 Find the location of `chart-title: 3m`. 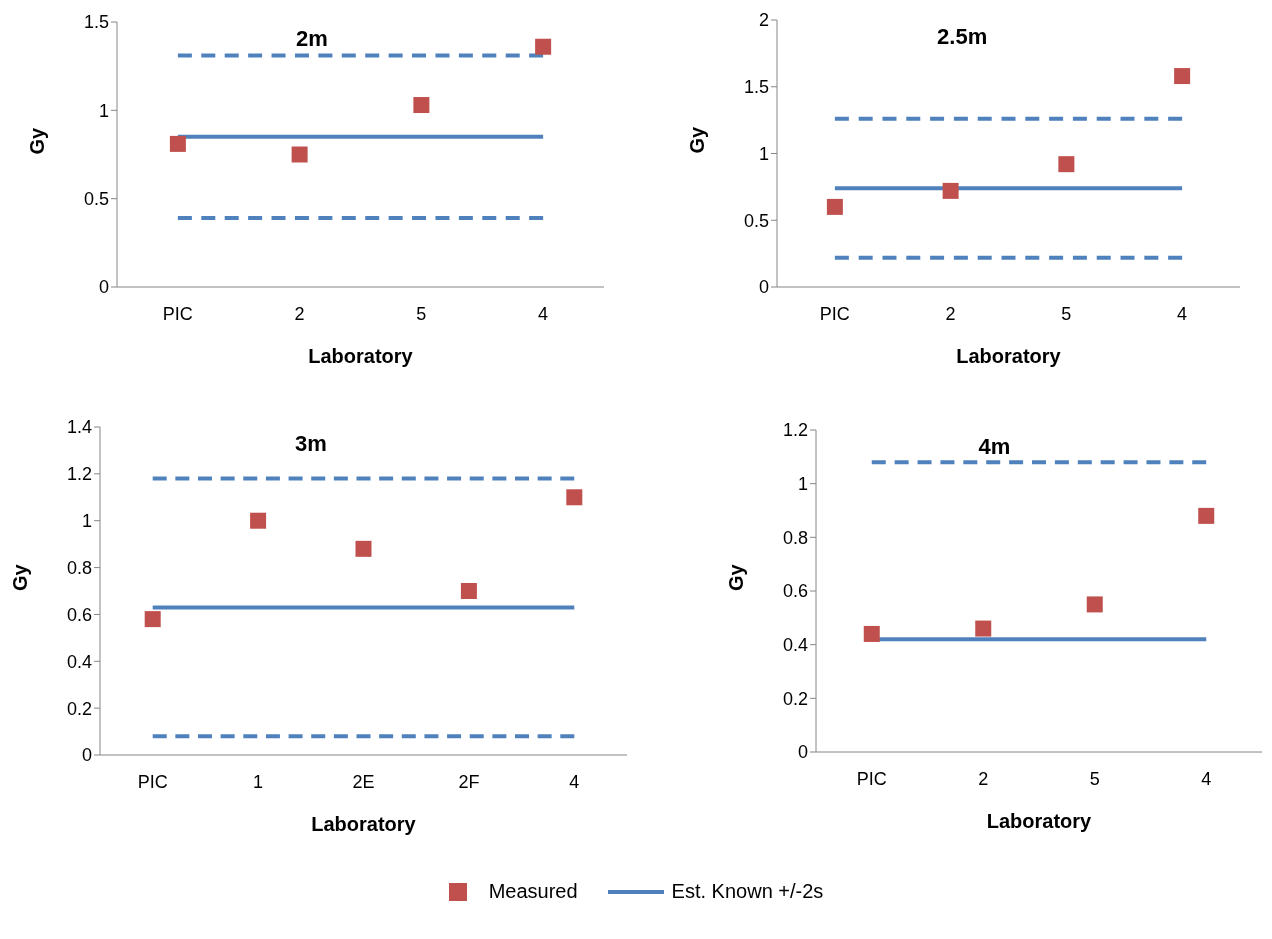

chart-title: 3m is located at coordinates (310, 444).